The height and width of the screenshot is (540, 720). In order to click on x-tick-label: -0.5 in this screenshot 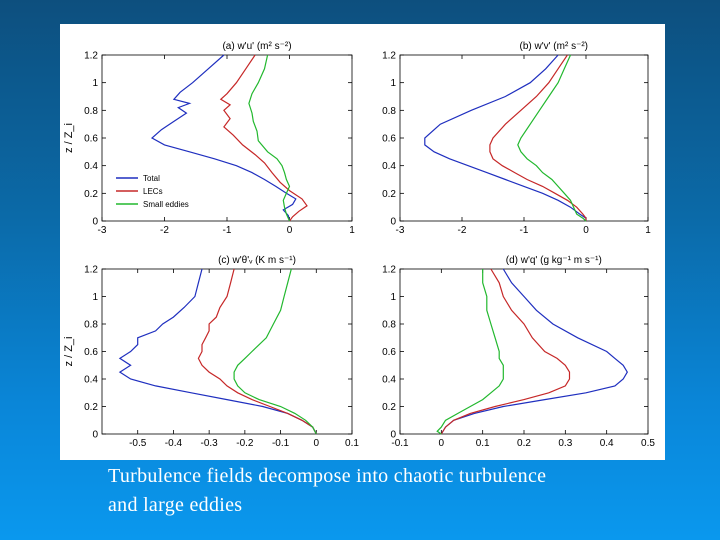, I will do `click(138, 443)`.